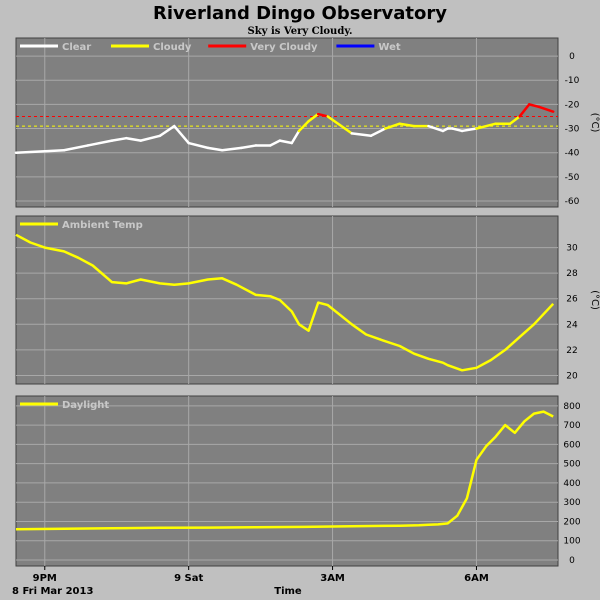 This screenshot has width=600, height=600. What do you see at coordinates (389, 47) in the screenshot?
I see `sky-legend-label: Wet` at bounding box center [389, 47].